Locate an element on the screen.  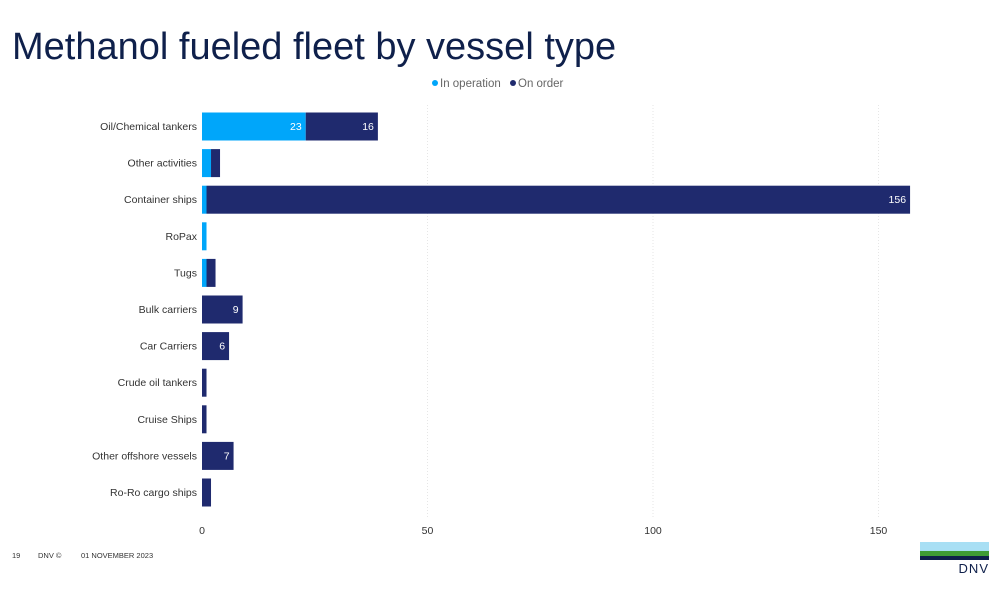
dnv-logo: DNV is located at coordinates (954, 559).